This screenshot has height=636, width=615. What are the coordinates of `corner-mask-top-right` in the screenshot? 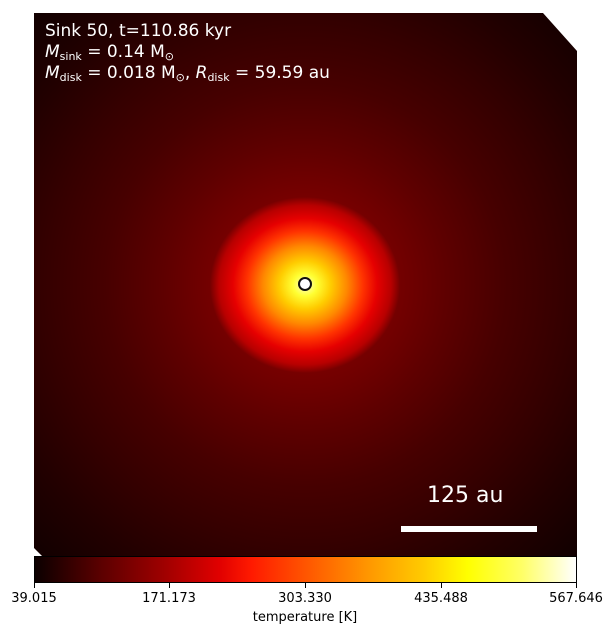 It's located at (560, 32).